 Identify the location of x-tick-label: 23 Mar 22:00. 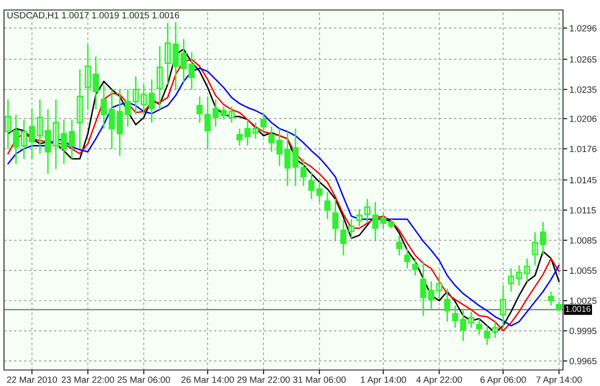
(88, 379).